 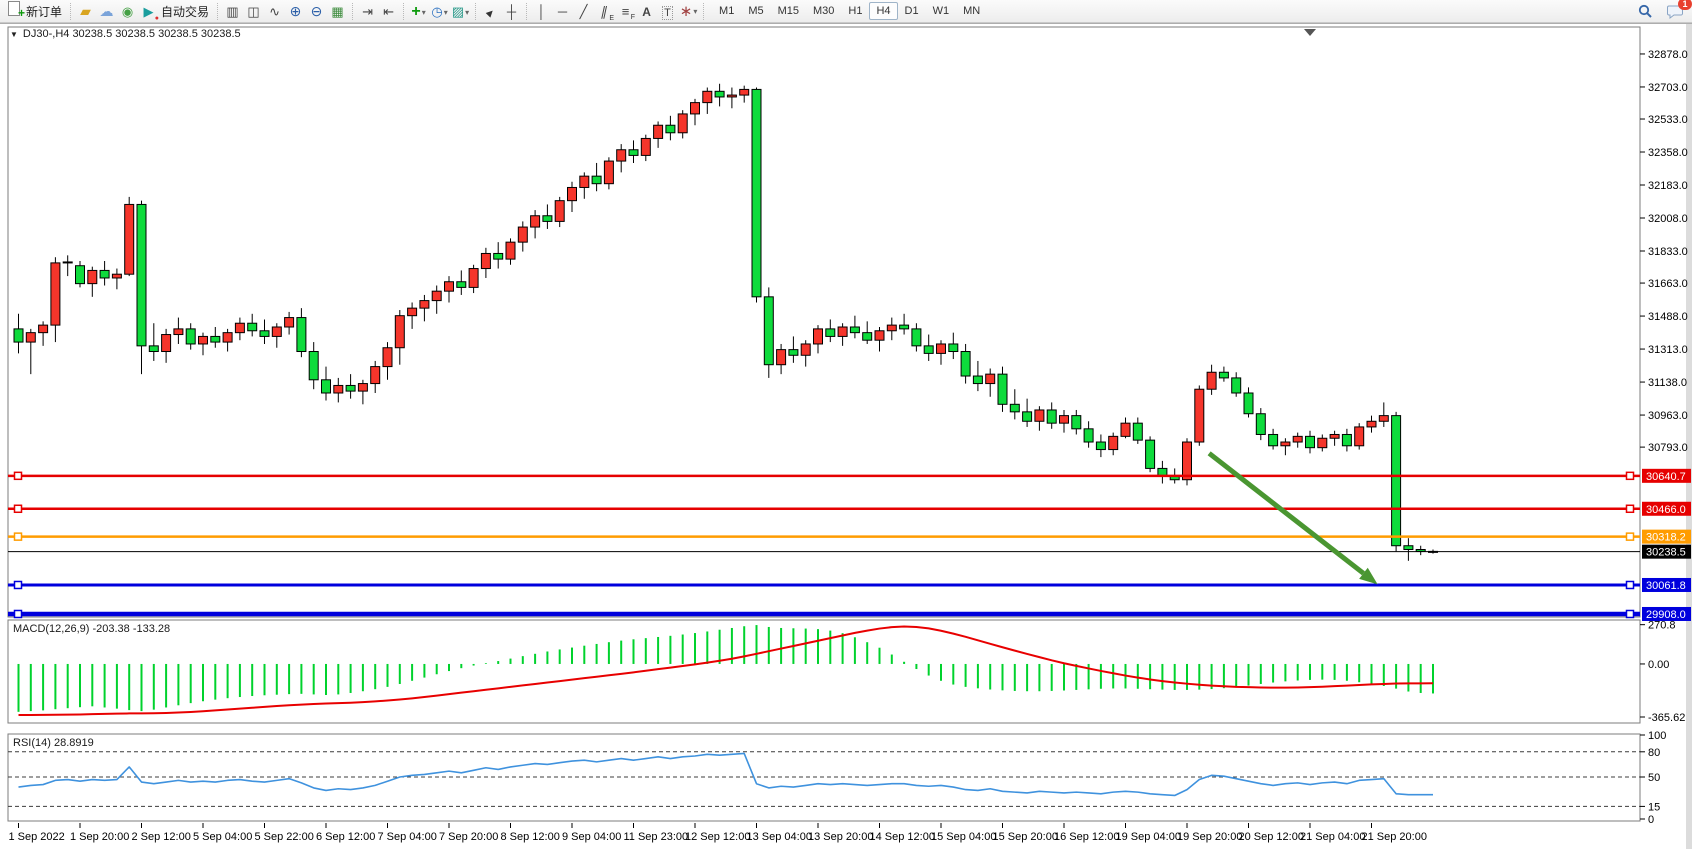 I want to click on timeframe-w1-button: W1, so click(x=941, y=11).